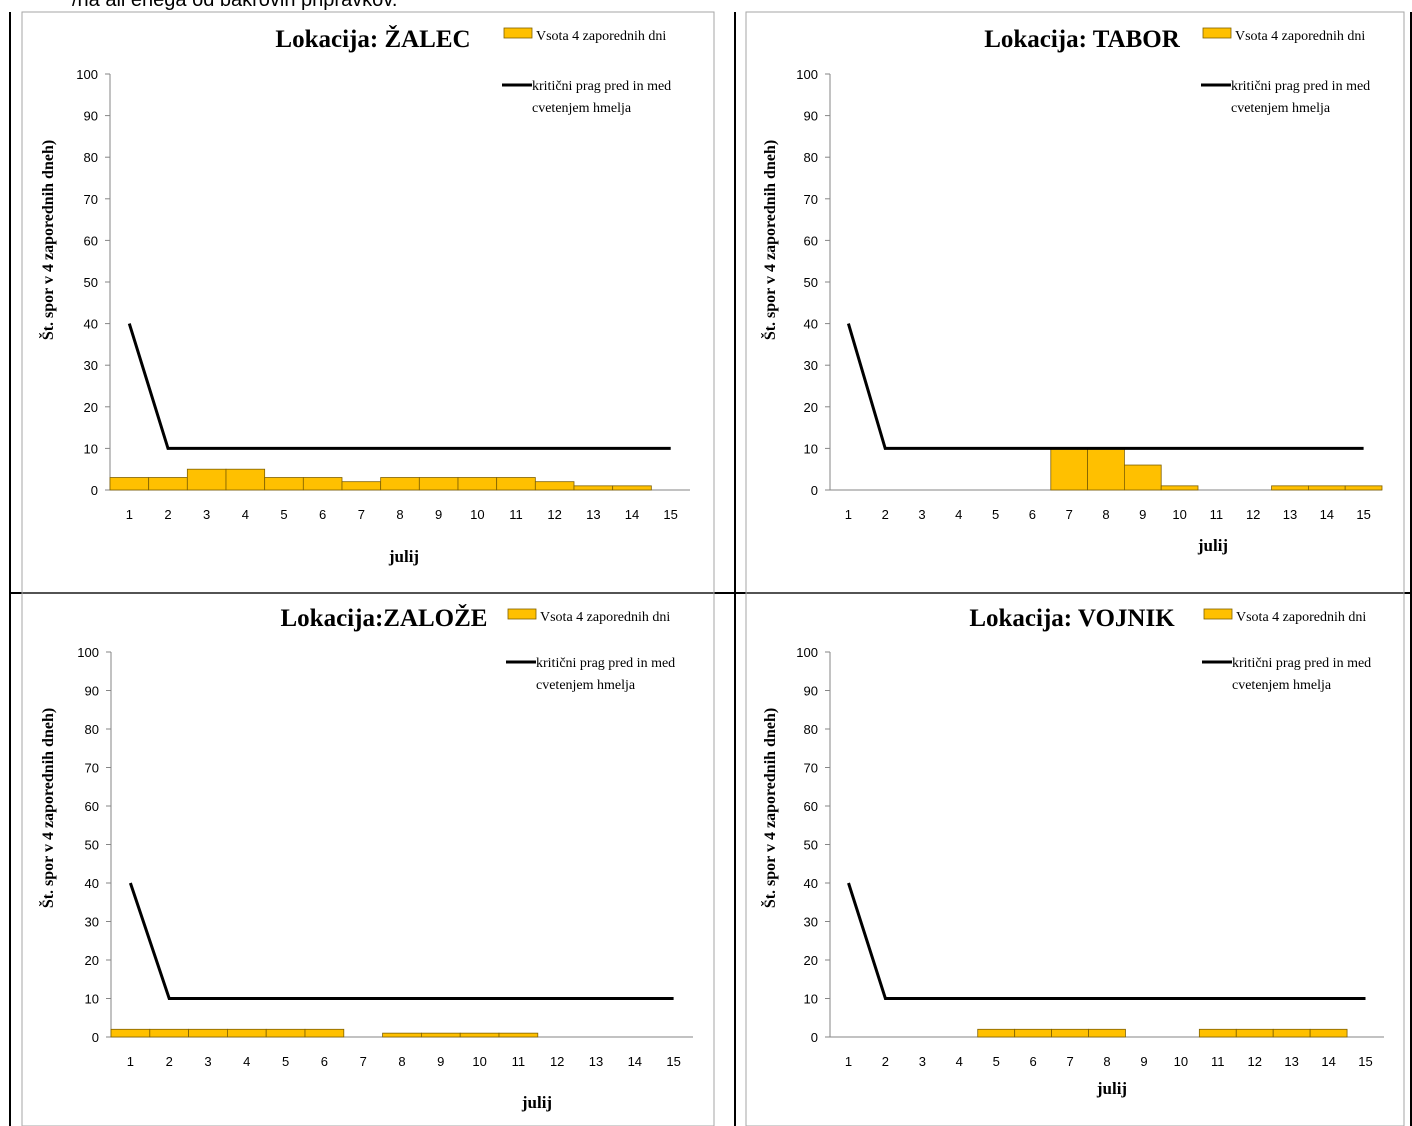 This screenshot has width=1412, height=1126. What do you see at coordinates (1218, 1061) in the screenshot?
I see `x-tick-label: 11` at bounding box center [1218, 1061].